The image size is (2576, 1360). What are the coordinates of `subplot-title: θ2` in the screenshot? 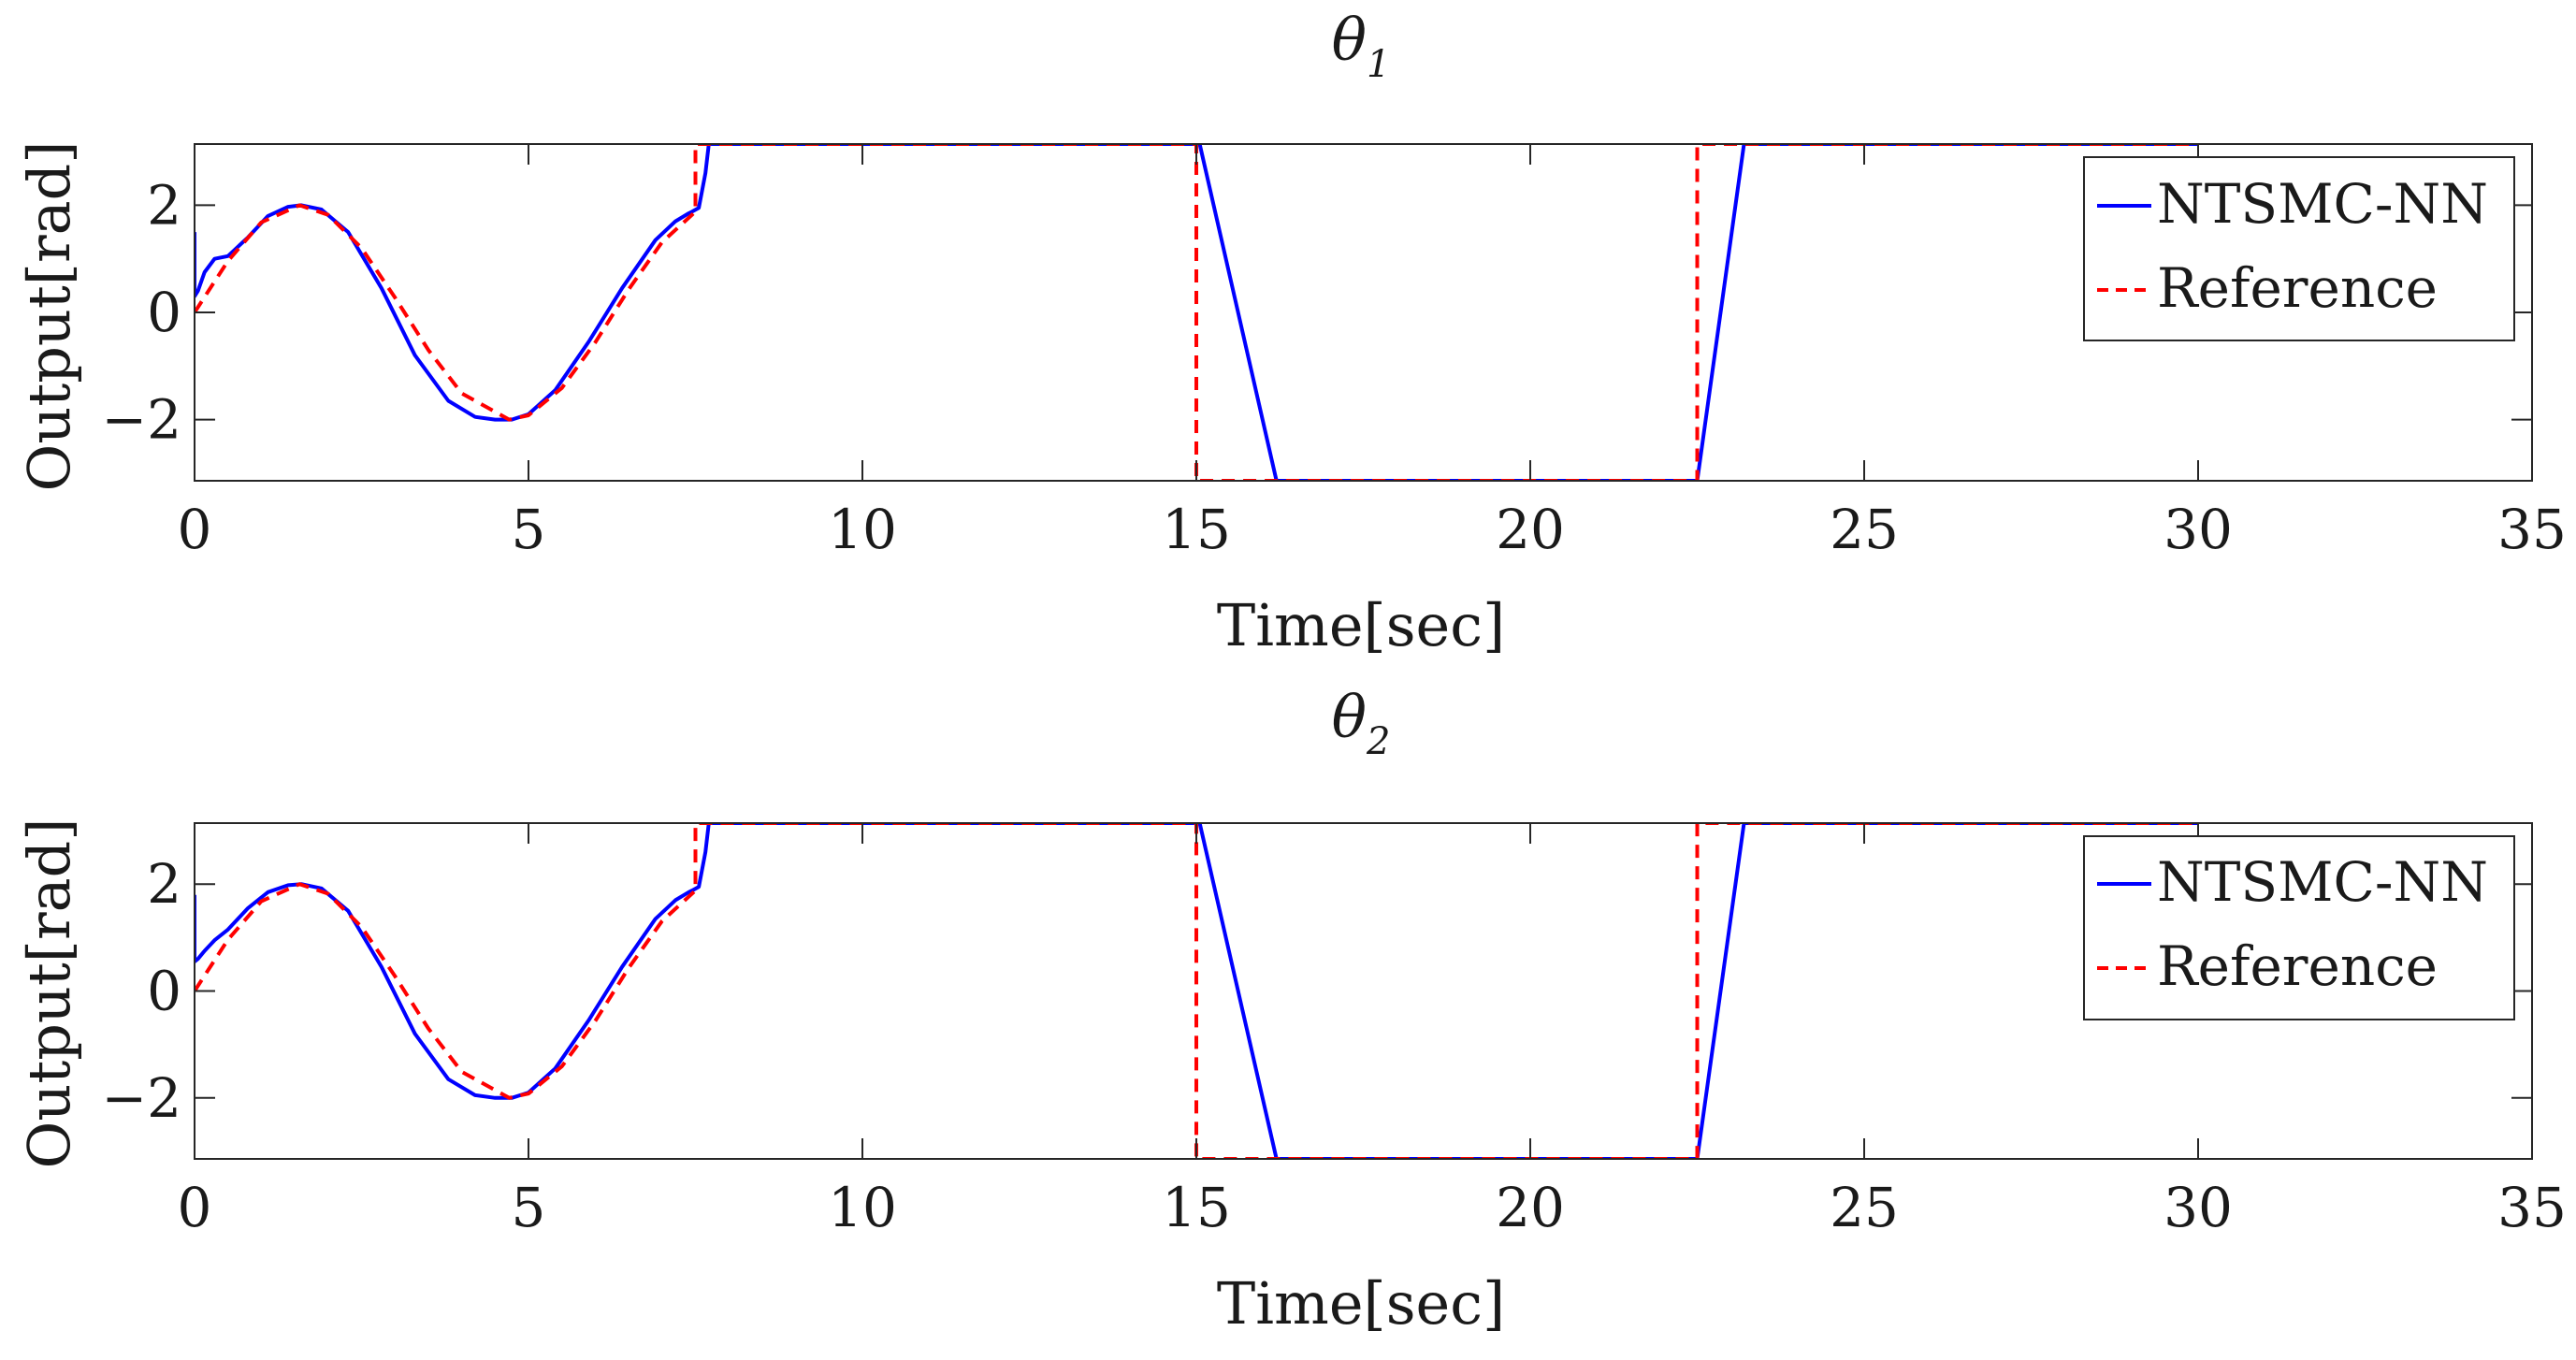 It's located at (1361, 723).